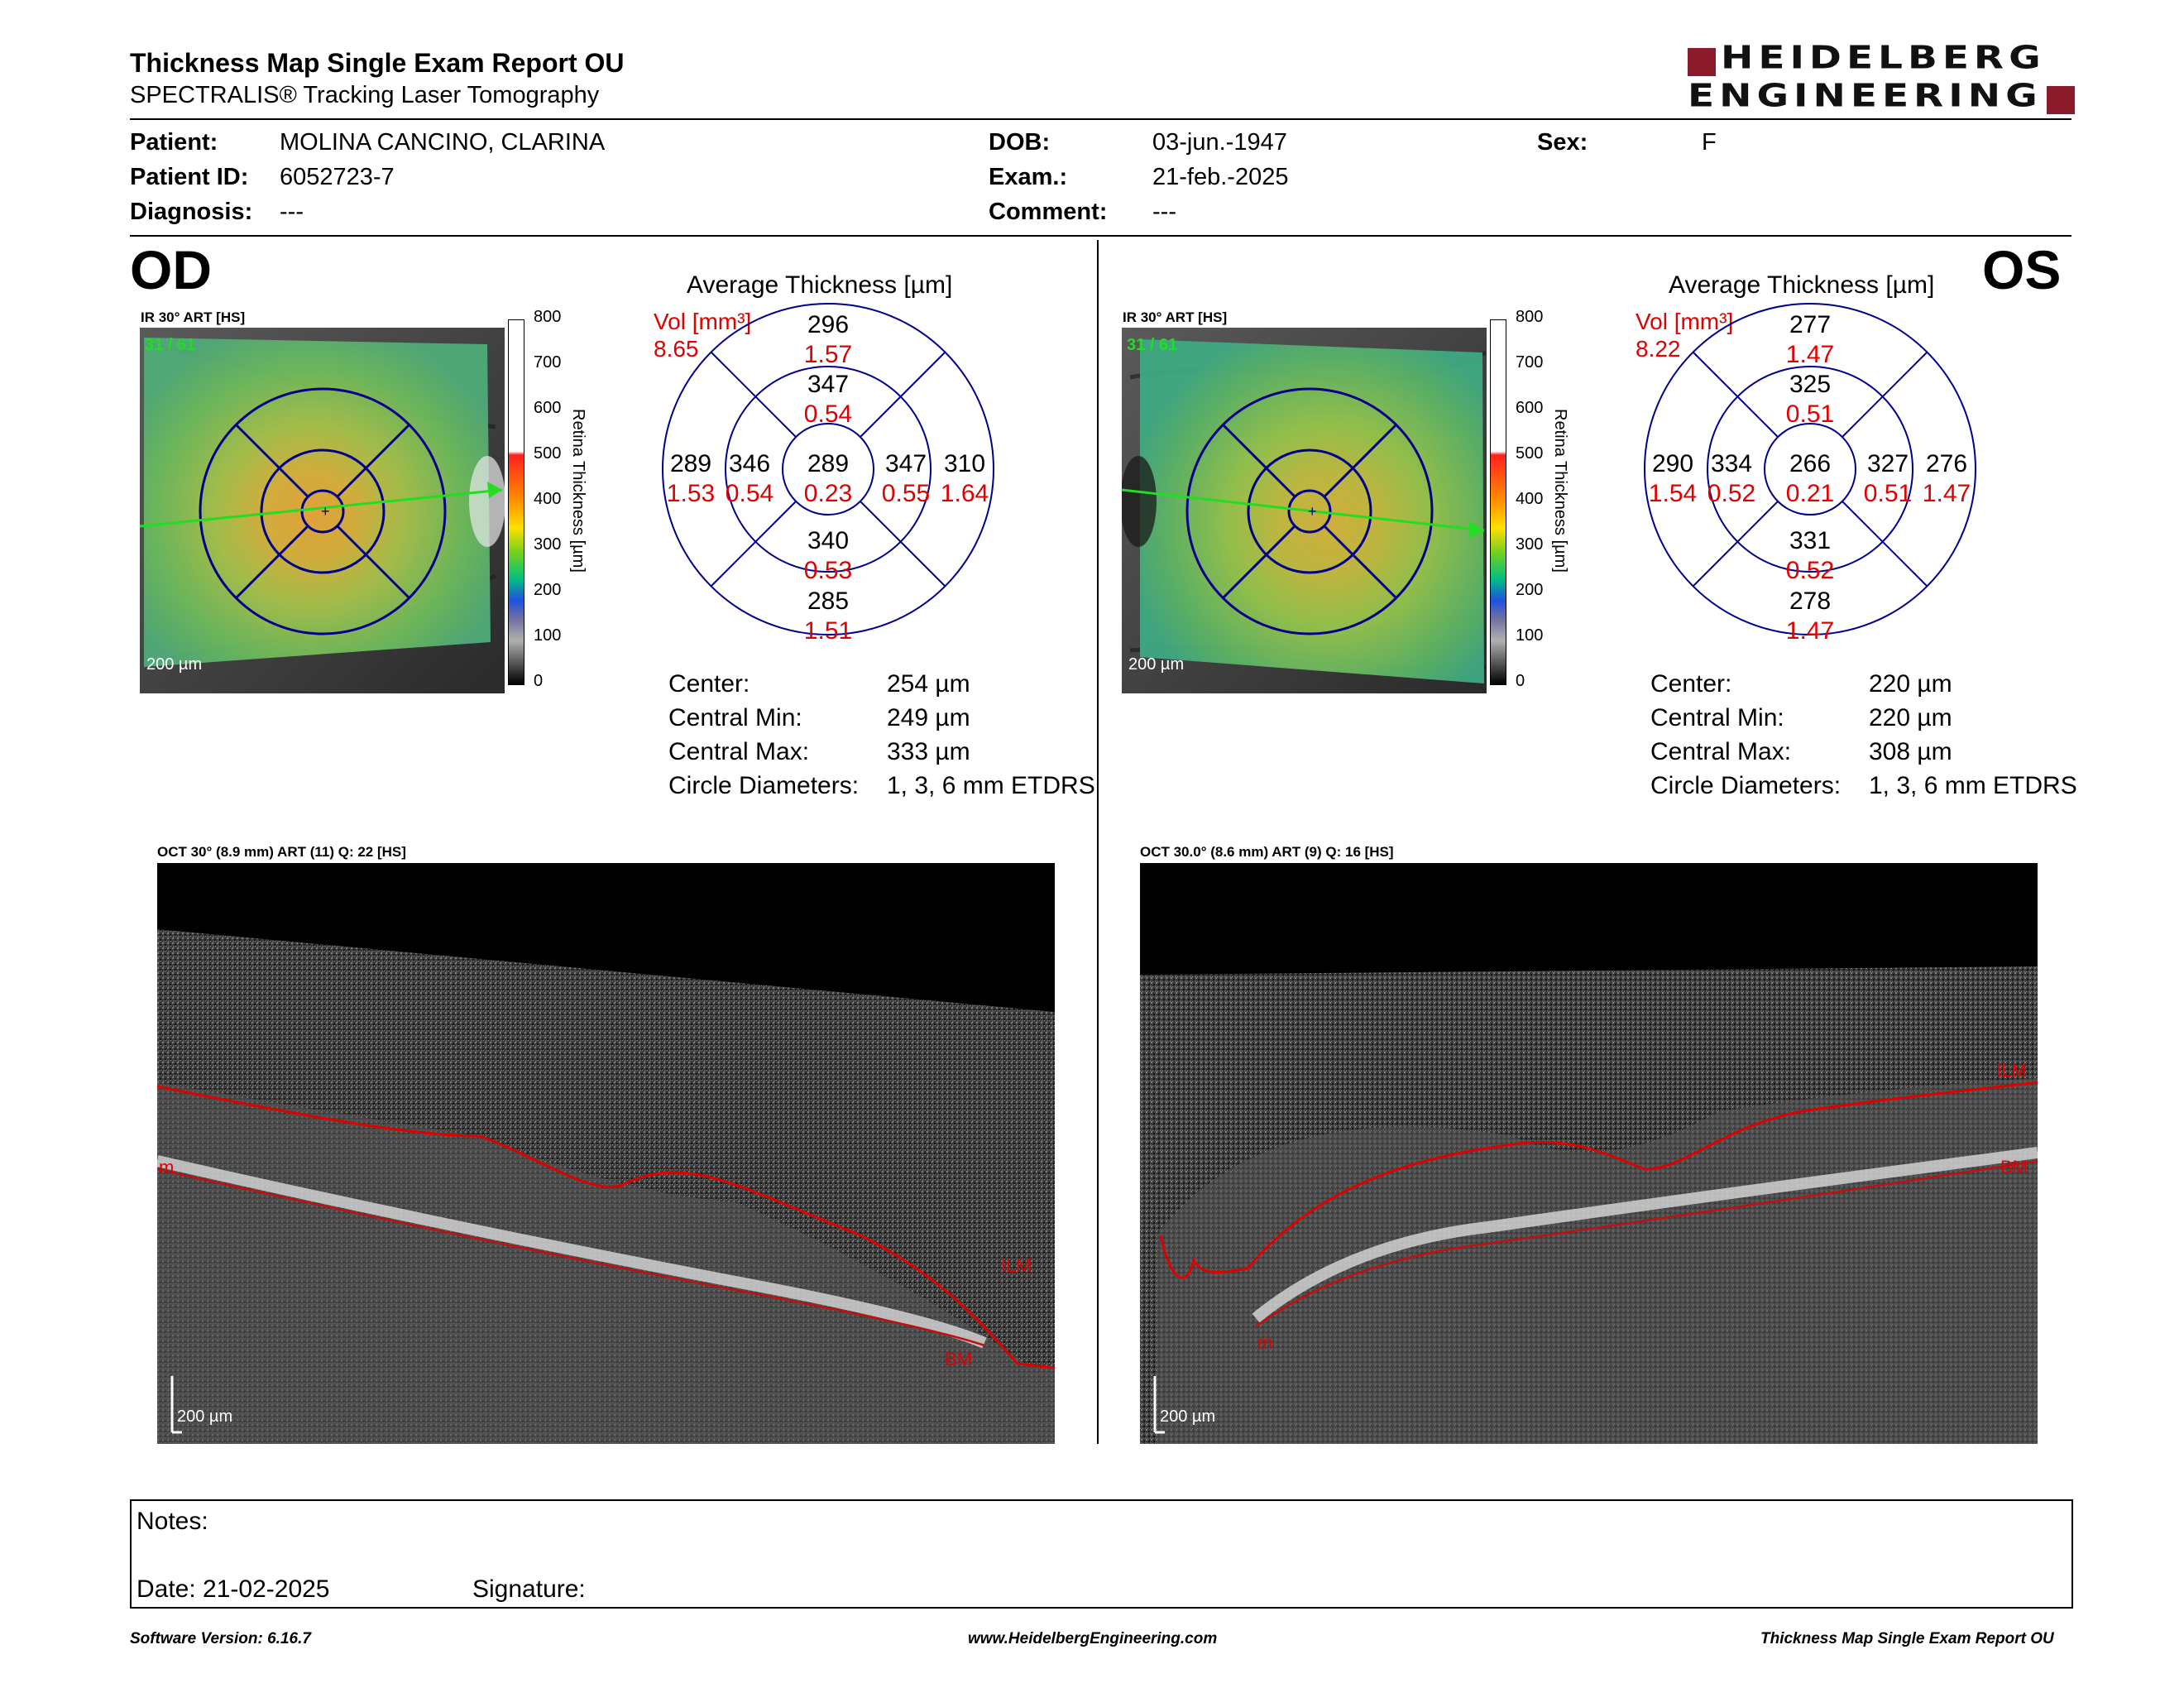  Describe the element at coordinates (1530, 408) in the screenshot. I see `os-tick: 600` at that location.